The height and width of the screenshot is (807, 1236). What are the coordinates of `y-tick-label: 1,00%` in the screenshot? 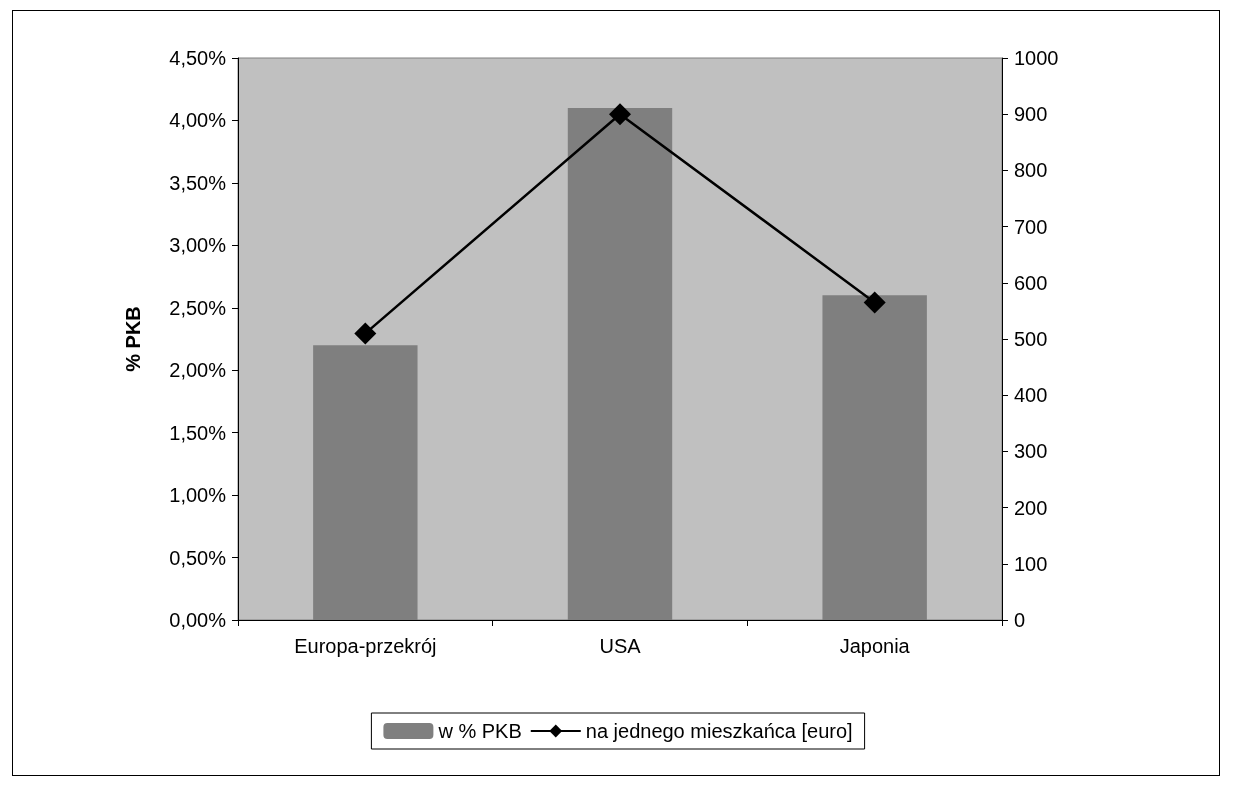 It's located at (198, 495).